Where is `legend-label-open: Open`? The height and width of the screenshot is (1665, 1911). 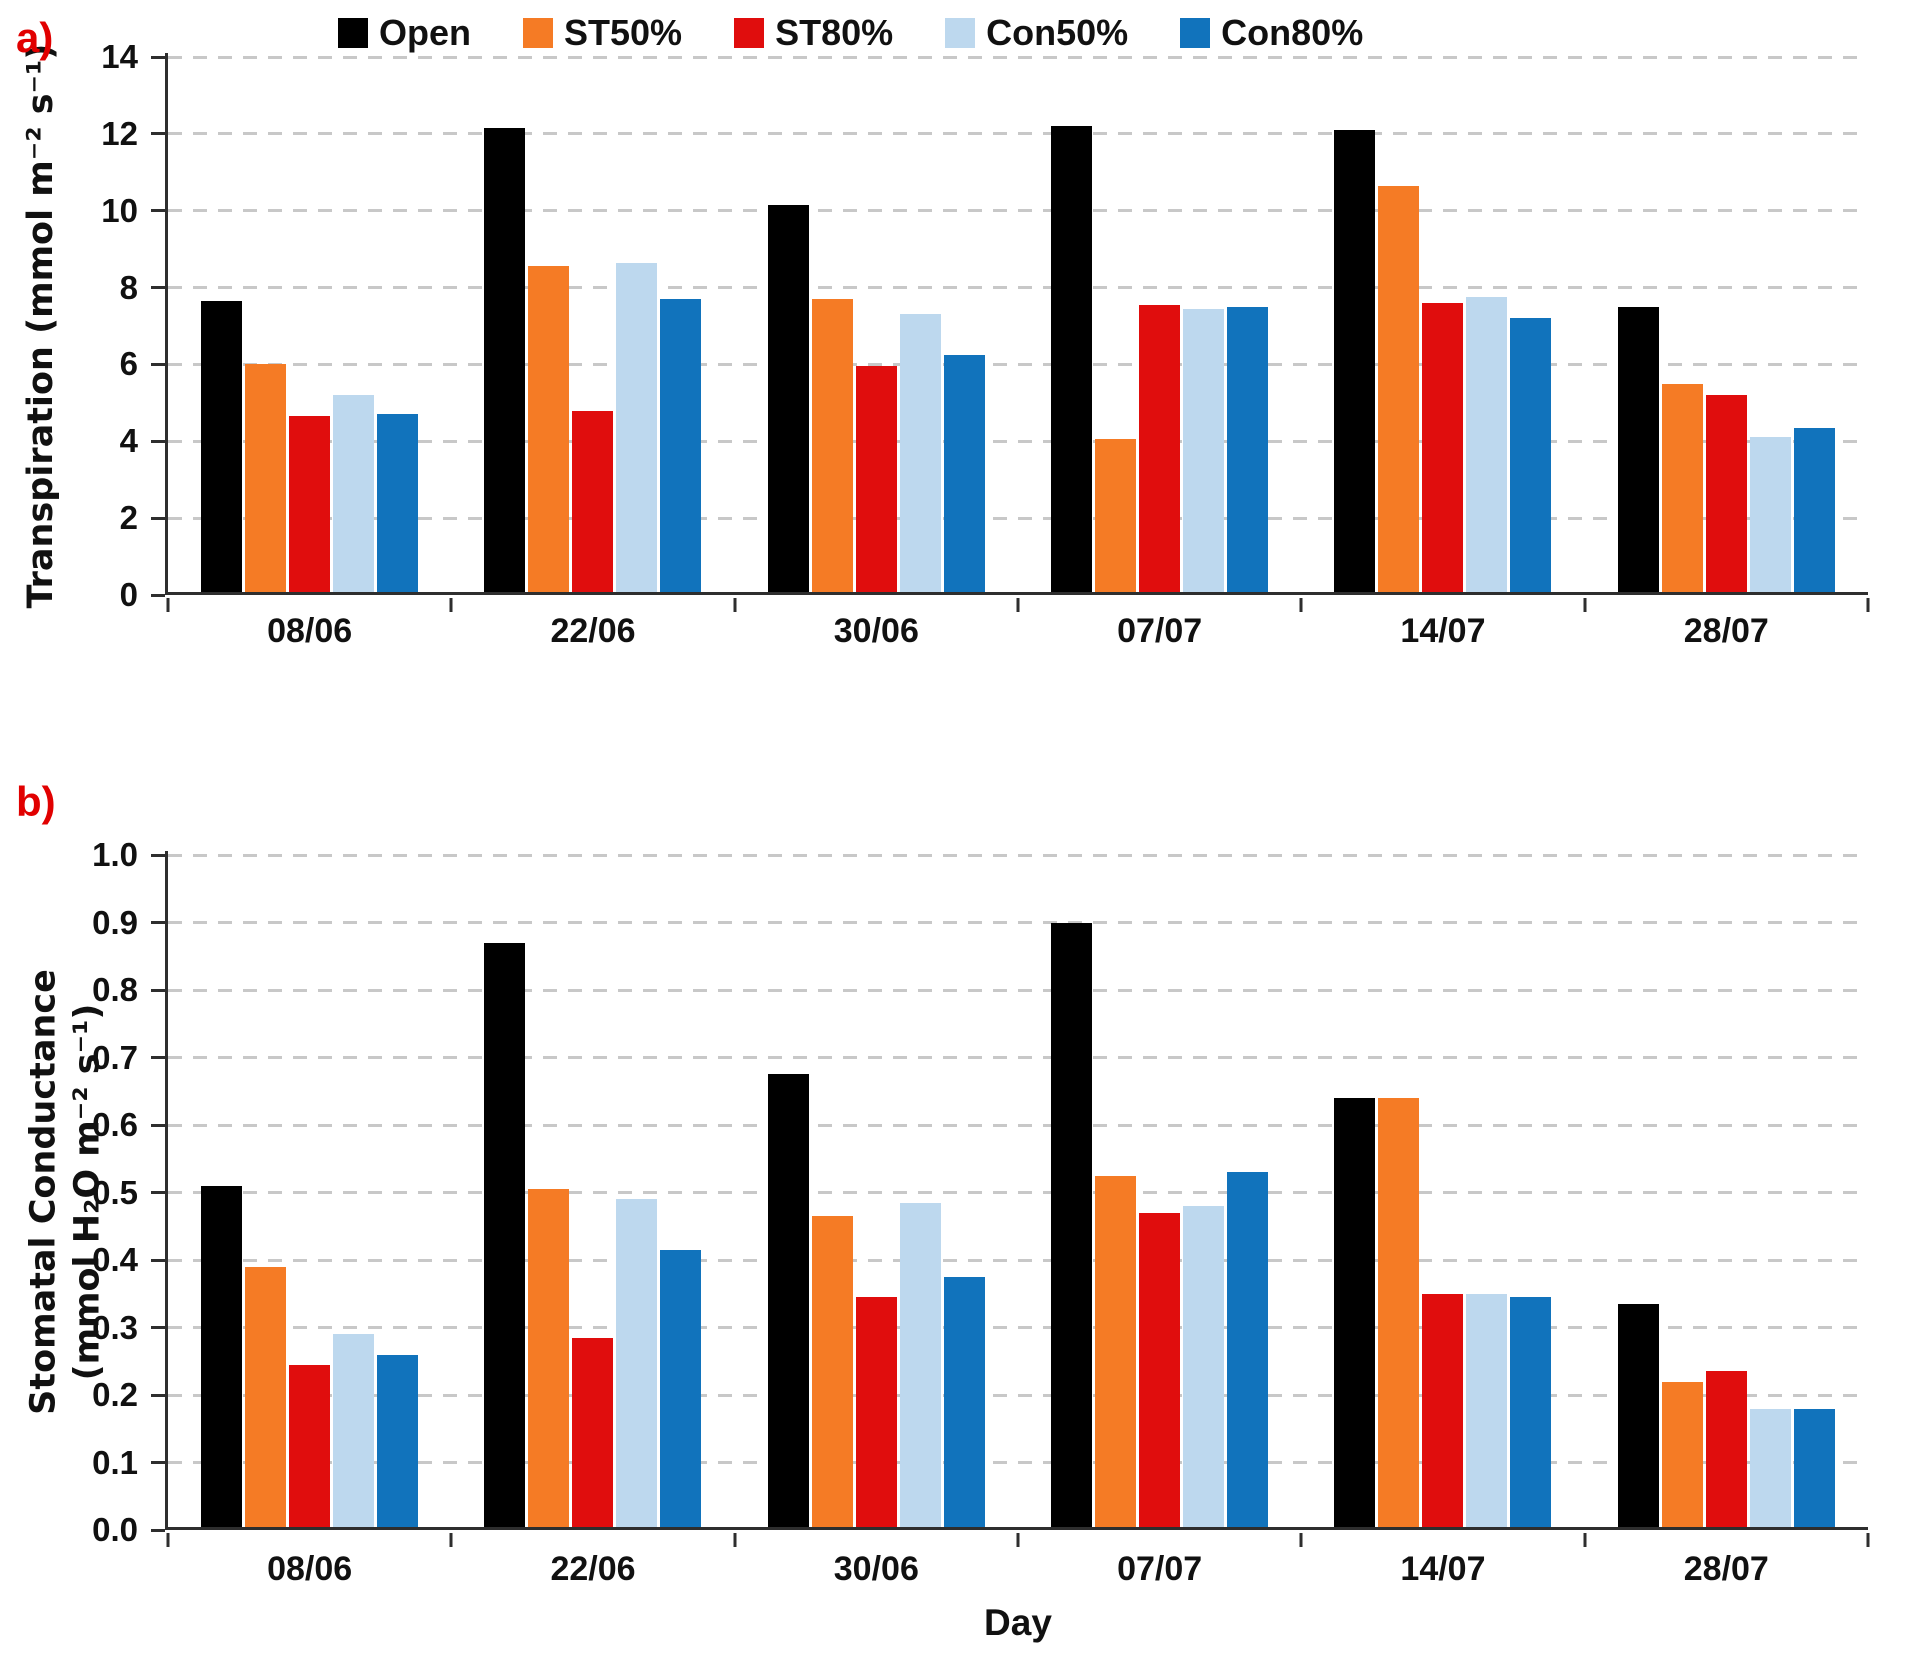
legend-label-open: Open is located at coordinates (425, 32).